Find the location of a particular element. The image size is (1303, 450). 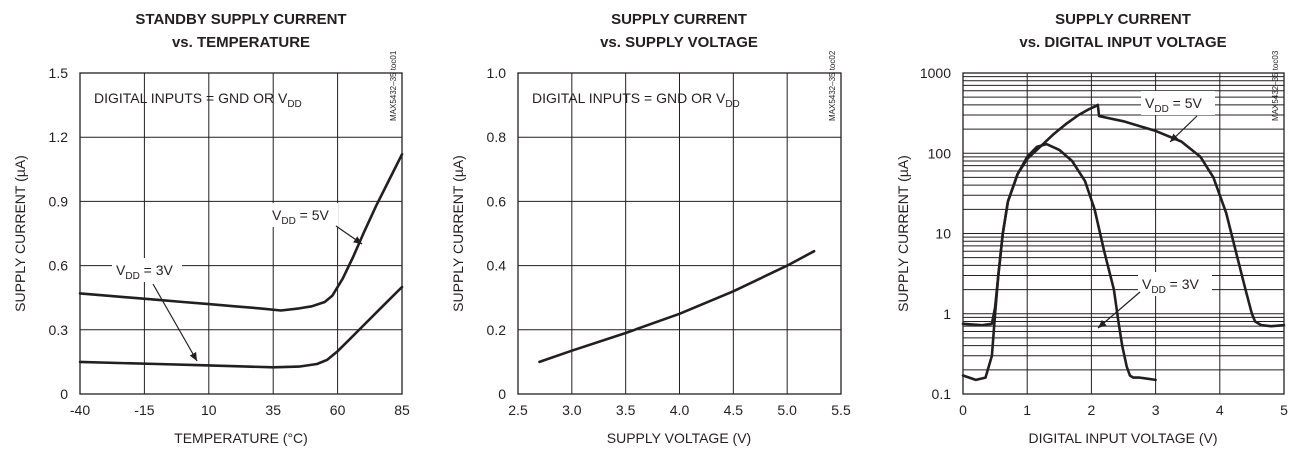

chart-title-line-2: vs. DIGITAL INPUT VOLTAGE is located at coordinates (1122, 42).